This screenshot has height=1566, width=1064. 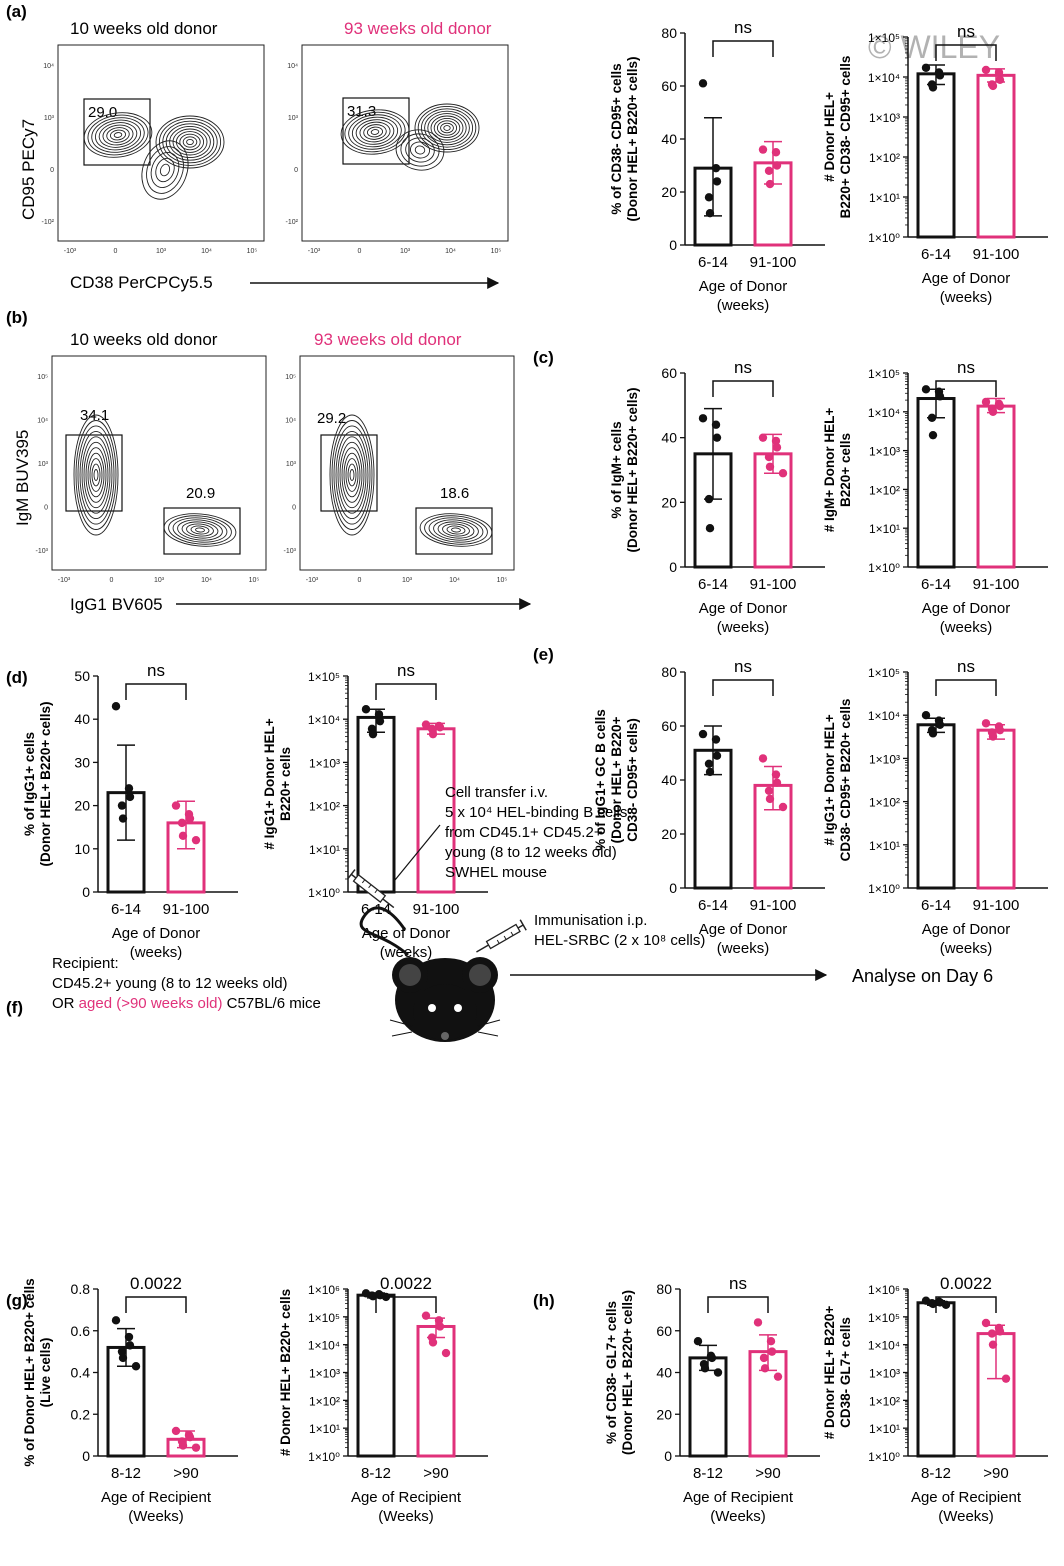 I want to click on flow-b-x-label: IgG1 BV605, so click(x=116, y=604).